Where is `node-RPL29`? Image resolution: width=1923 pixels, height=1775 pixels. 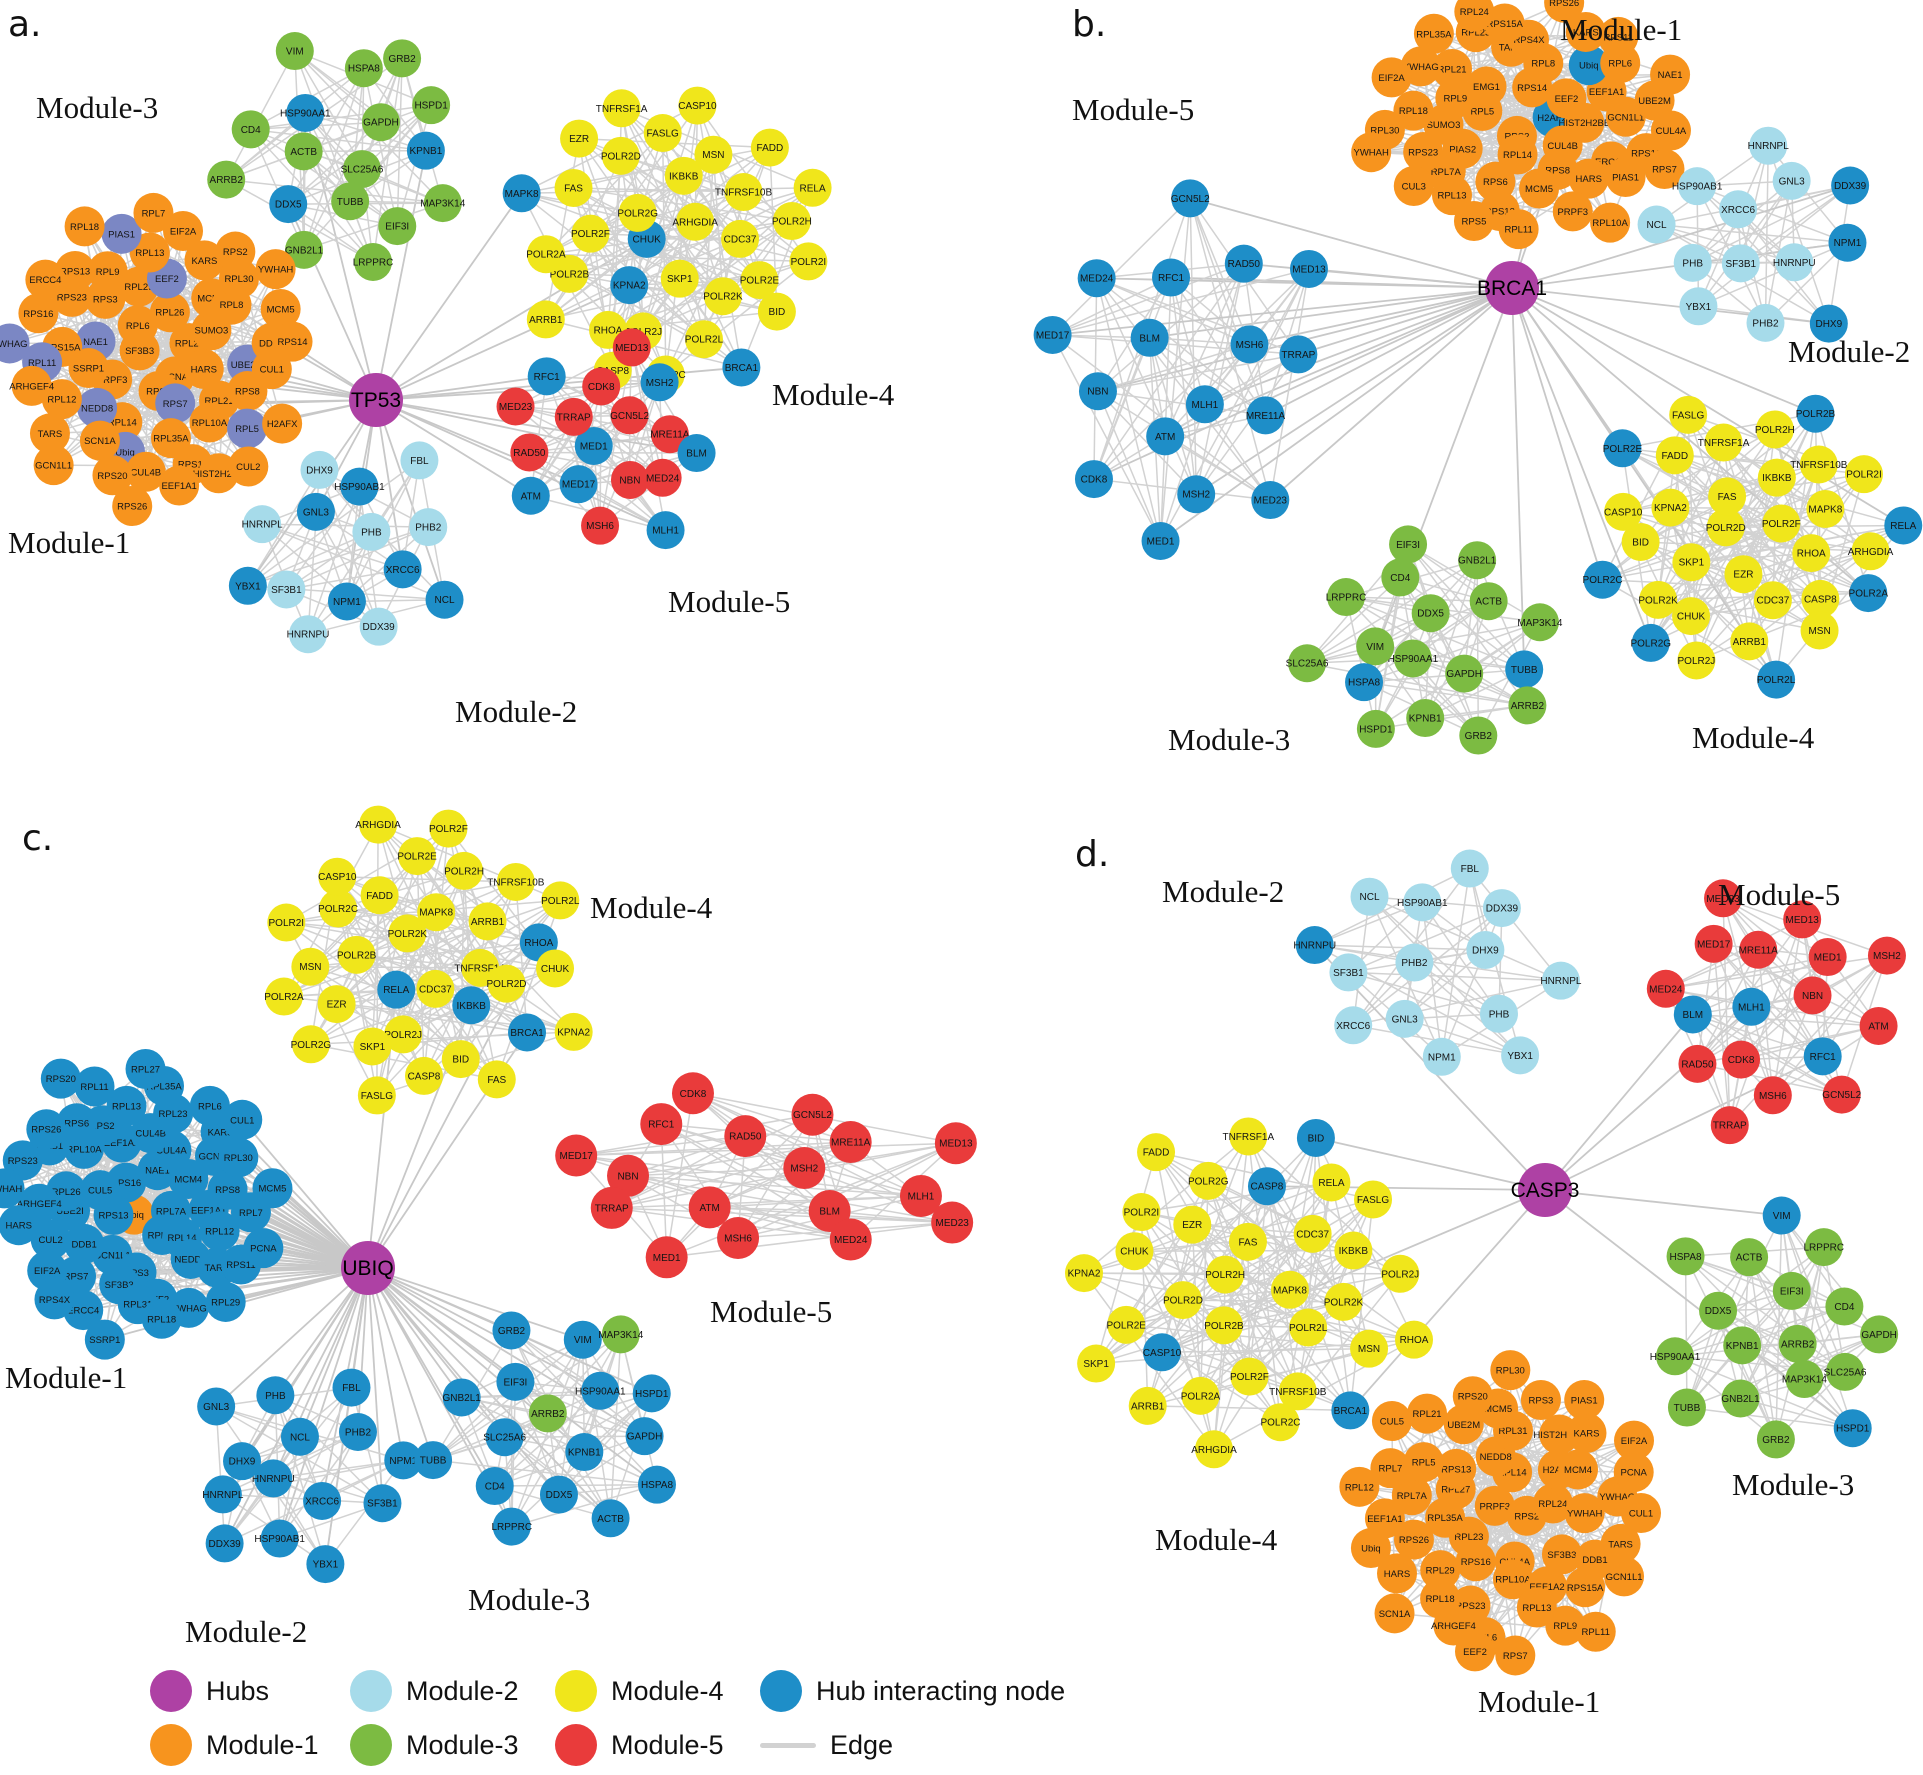 node-RPL29 is located at coordinates (1440, 1570).